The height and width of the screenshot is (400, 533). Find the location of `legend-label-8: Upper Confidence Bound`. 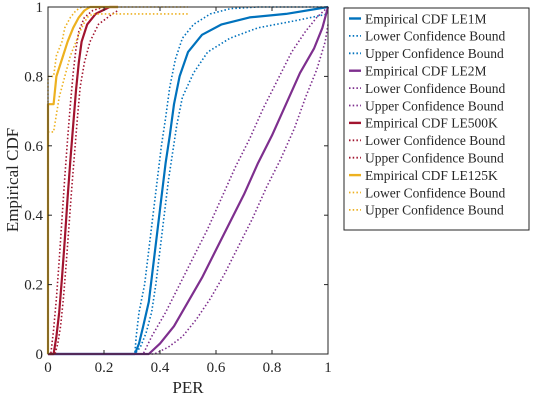

legend-label-8: Upper Confidence Bound is located at coordinates (434, 158).